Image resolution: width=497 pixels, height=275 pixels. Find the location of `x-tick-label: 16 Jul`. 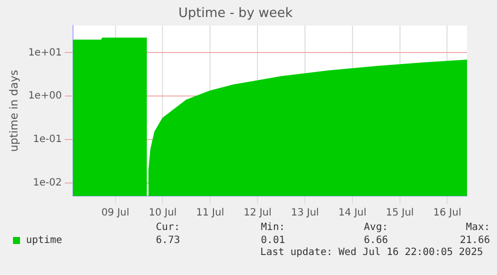

x-tick-label: 16 Jul is located at coordinates (447, 213).